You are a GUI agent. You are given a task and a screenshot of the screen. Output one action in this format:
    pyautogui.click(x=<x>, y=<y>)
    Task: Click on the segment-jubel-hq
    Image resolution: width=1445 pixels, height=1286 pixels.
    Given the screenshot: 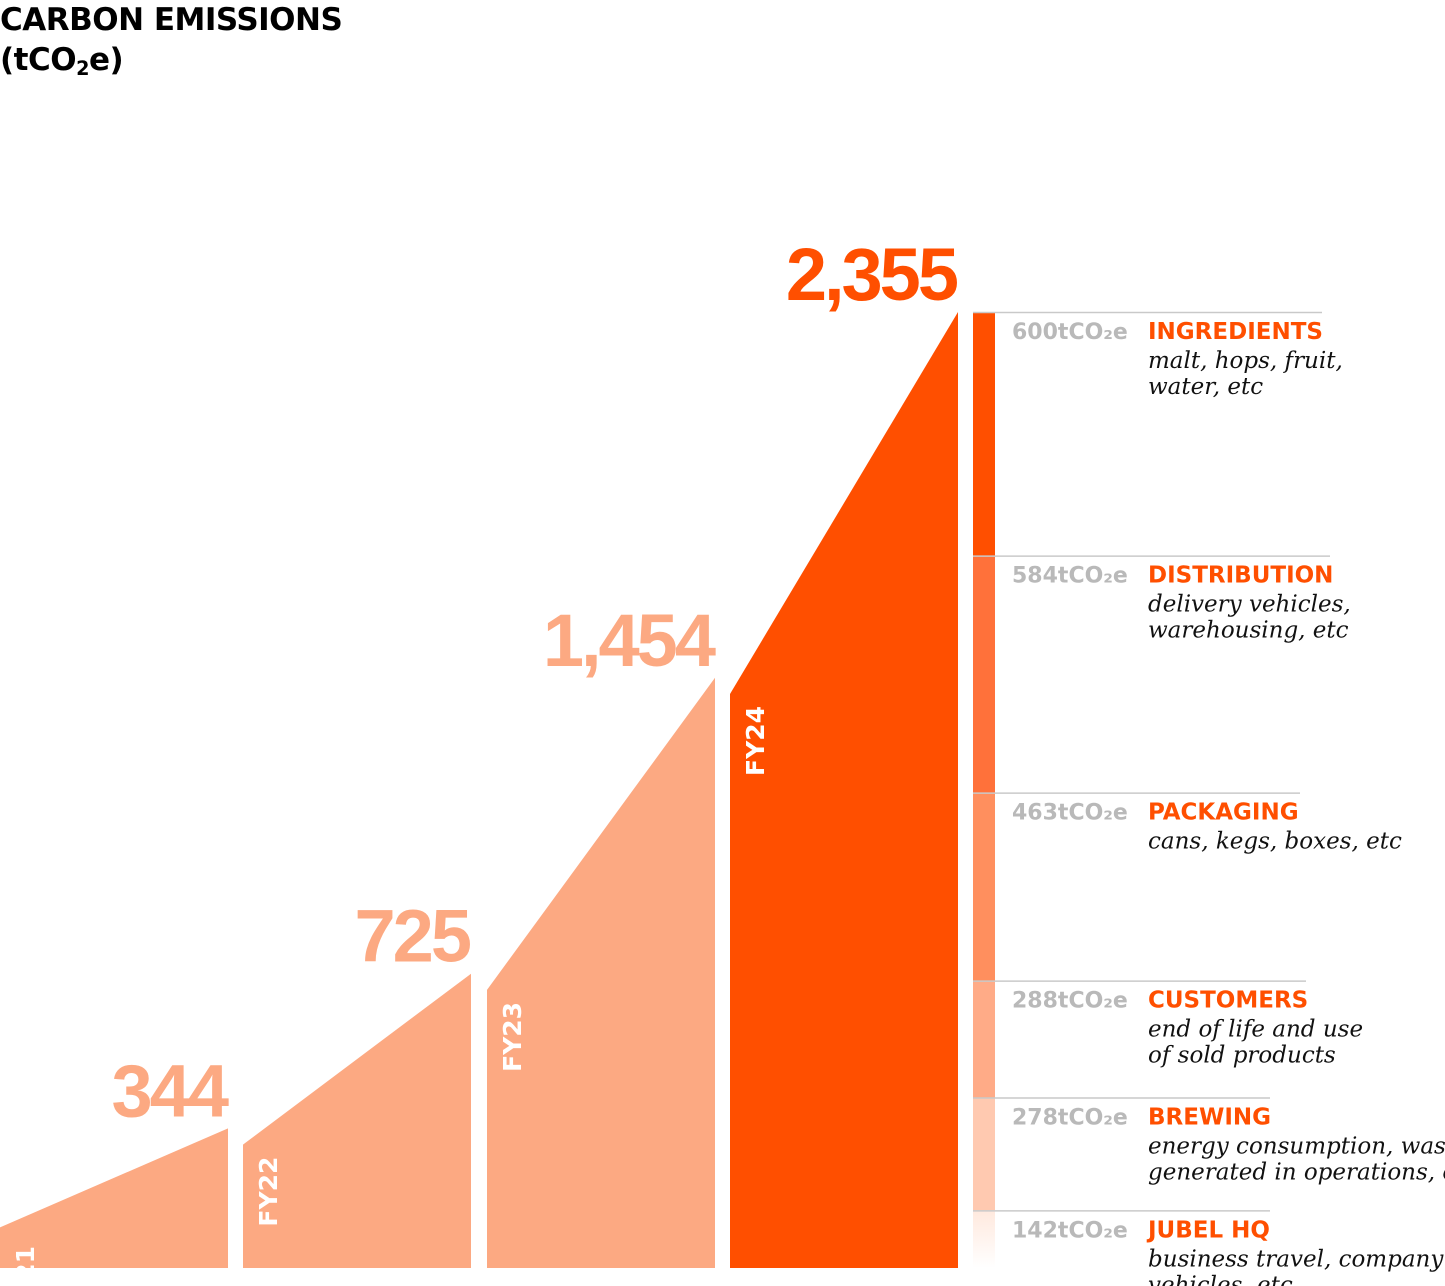 What is the action you would take?
    pyautogui.click(x=984, y=1239)
    